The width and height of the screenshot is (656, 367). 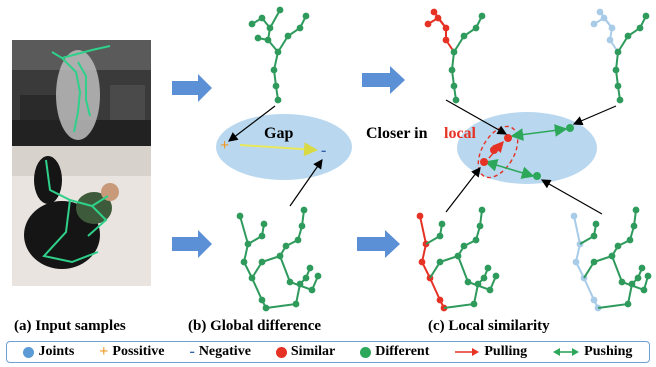 I want to click on legend-joints: Joints, so click(x=48, y=352).